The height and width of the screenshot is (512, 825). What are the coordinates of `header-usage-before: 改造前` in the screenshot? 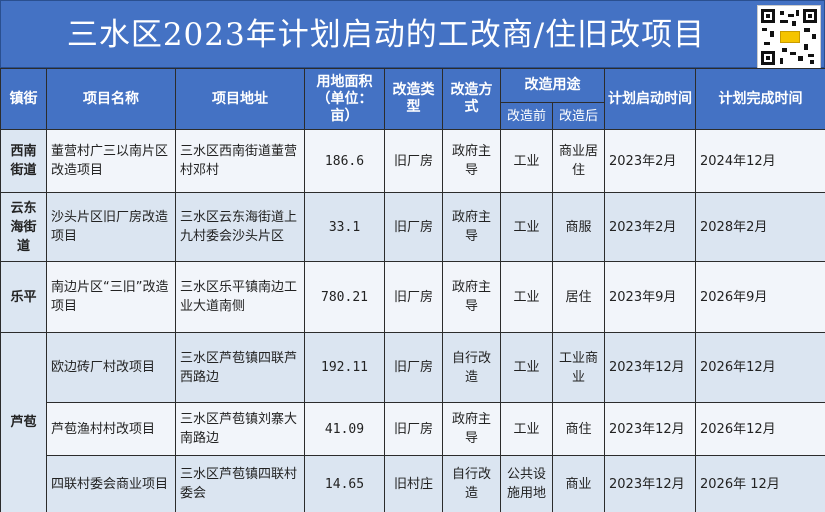 It's located at (526, 116).